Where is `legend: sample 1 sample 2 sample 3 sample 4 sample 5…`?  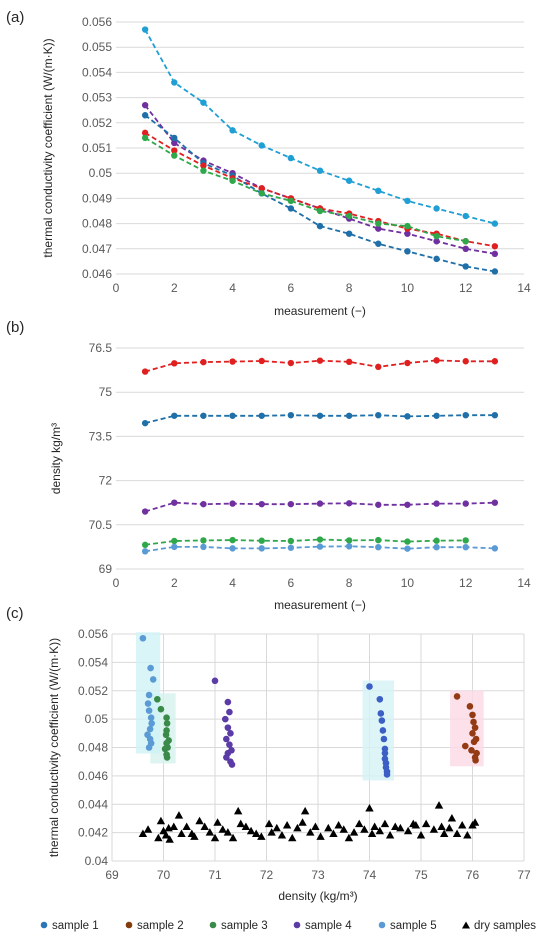 legend: sample 1 sample 2 sample 3 sample 4 sample 5… is located at coordinates (288, 926).